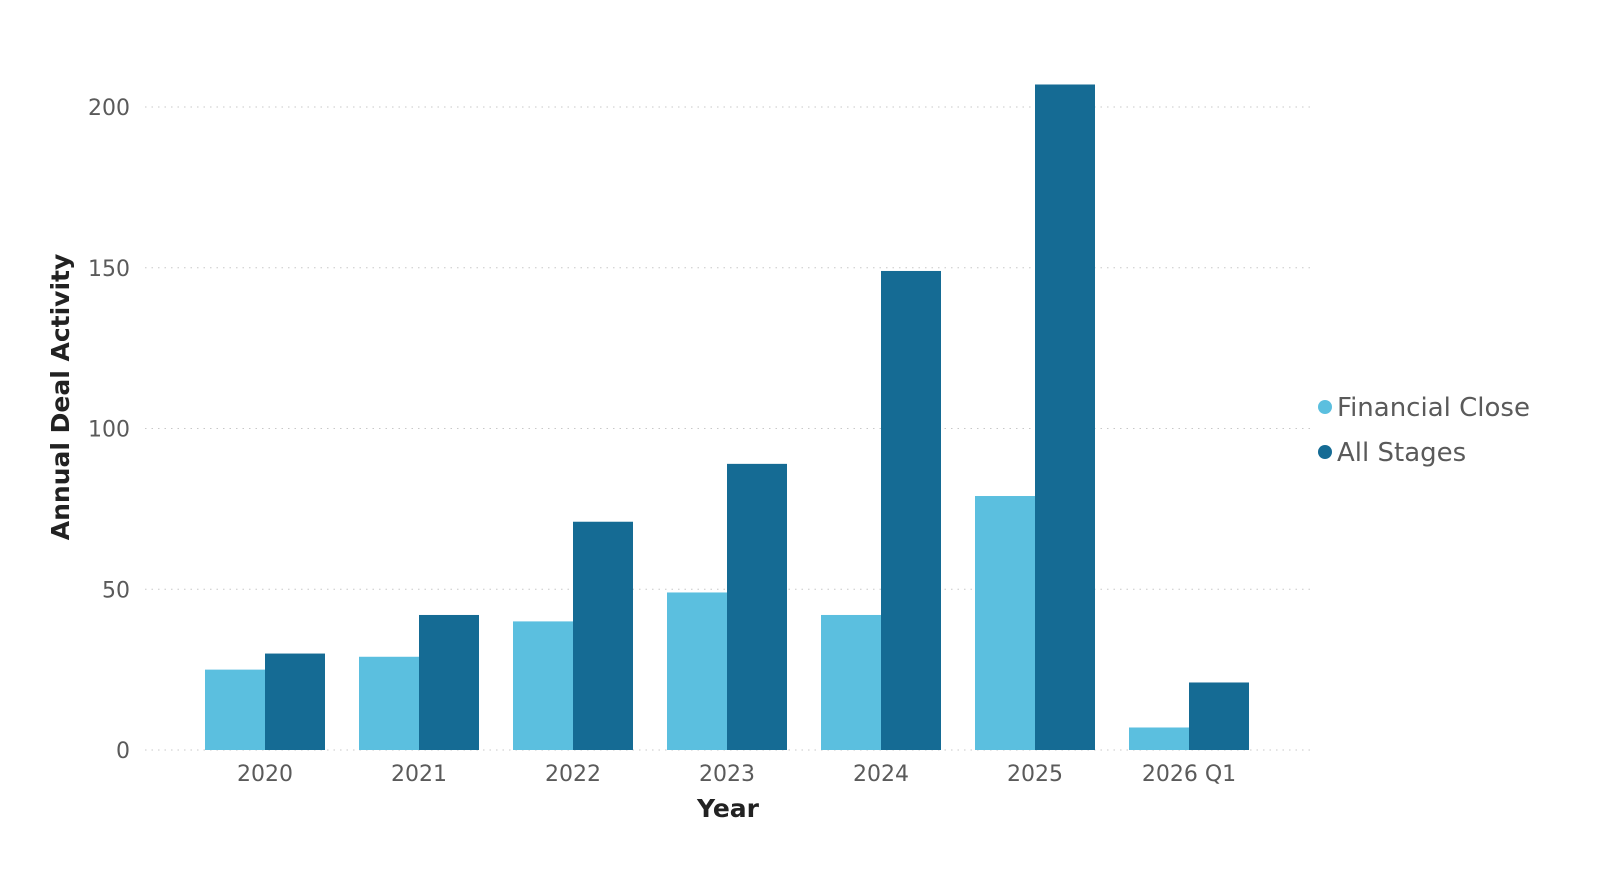  What do you see at coordinates (1035, 774) in the screenshot?
I see `x-tick-label: 2025` at bounding box center [1035, 774].